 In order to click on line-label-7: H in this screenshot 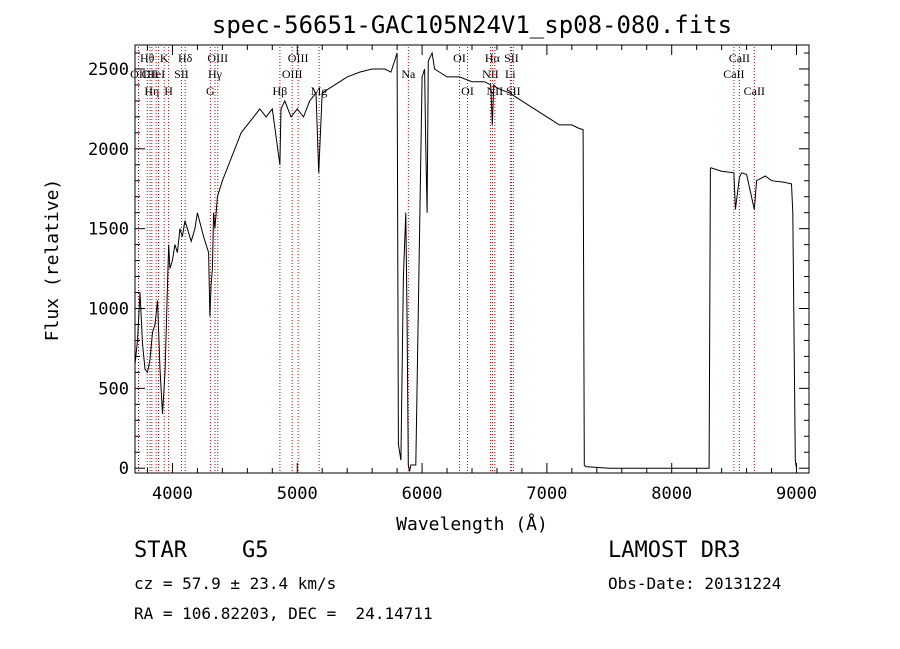, I will do `click(168, 91)`.